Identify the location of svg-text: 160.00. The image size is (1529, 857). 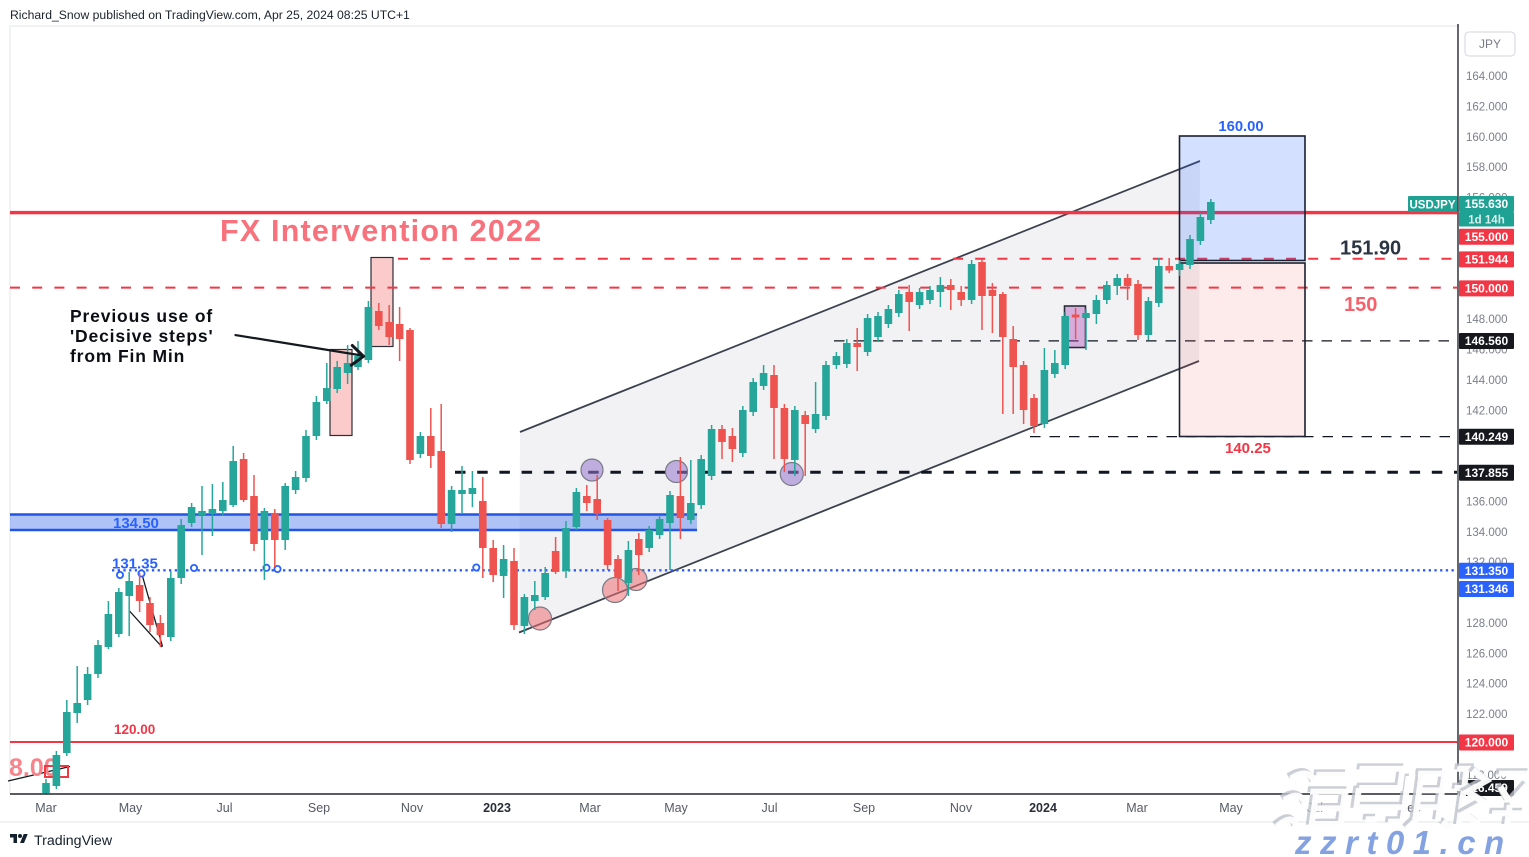
(1240, 127).